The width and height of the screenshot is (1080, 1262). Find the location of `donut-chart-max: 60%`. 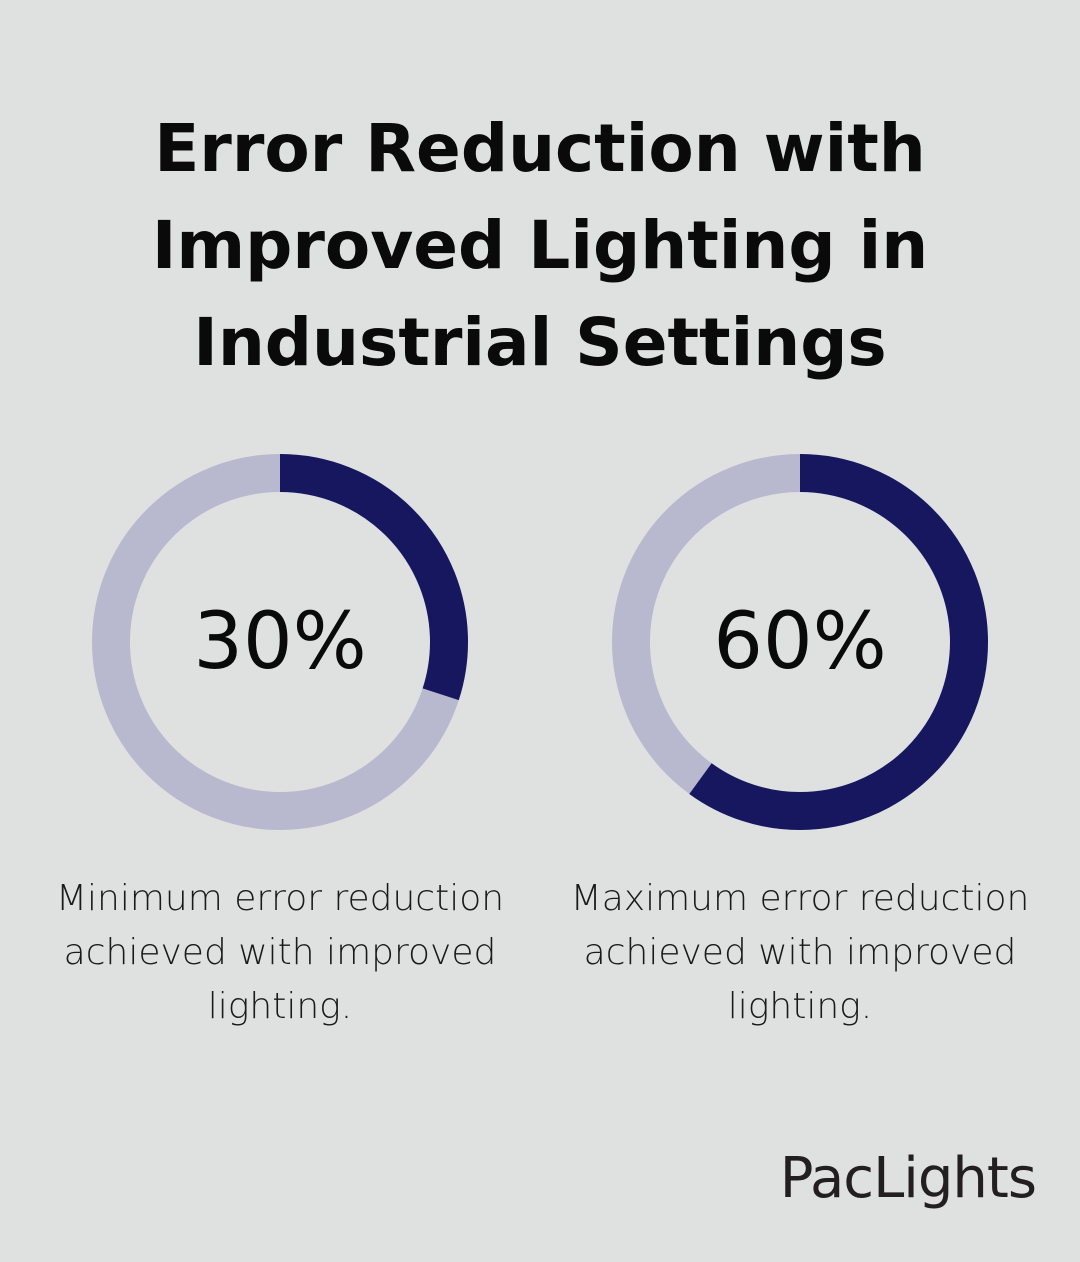

donut-chart-max: 60% is located at coordinates (800, 642).